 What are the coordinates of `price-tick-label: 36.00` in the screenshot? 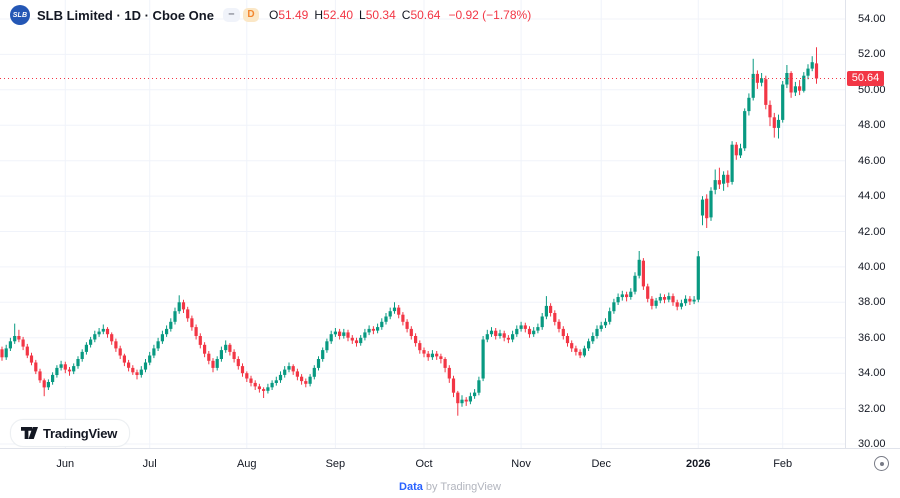 It's located at (872, 337).